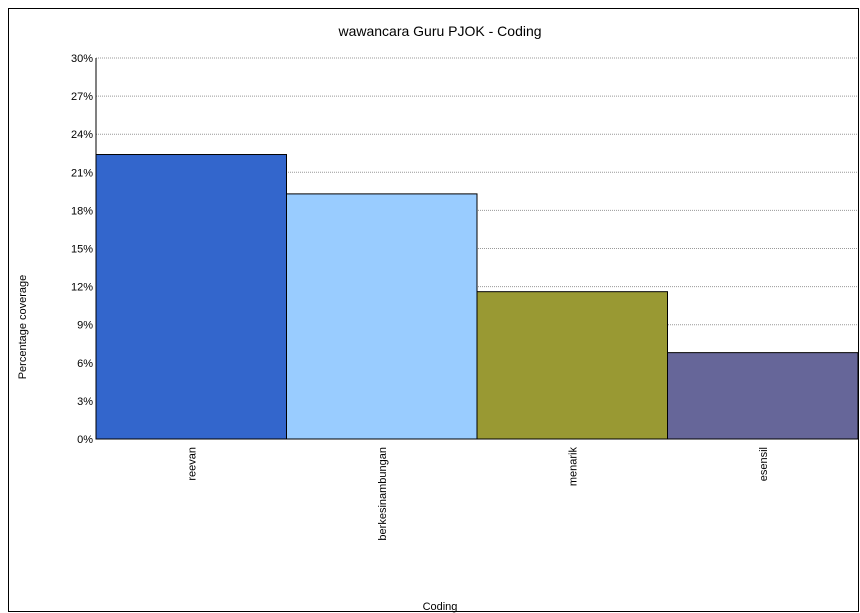 The width and height of the screenshot is (860, 613). I want to click on y-tick-label: 18%, so click(82, 211).